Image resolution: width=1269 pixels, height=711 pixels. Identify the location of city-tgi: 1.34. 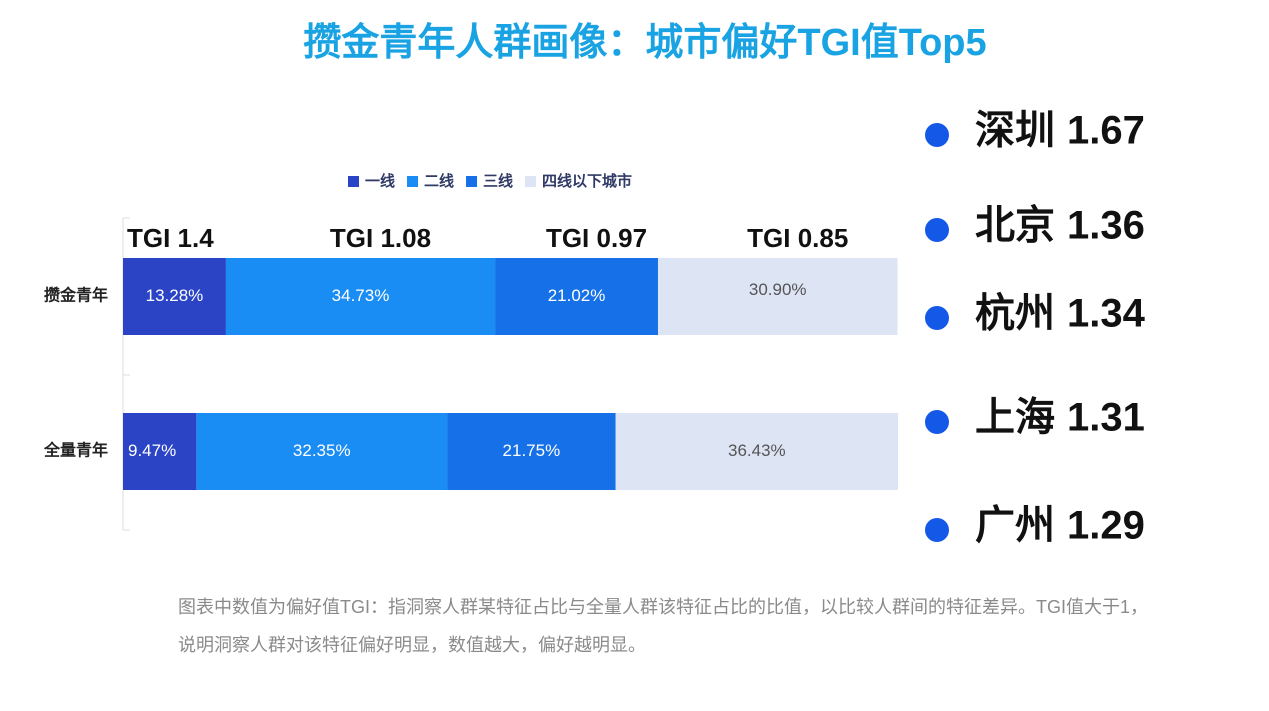
(1106, 314).